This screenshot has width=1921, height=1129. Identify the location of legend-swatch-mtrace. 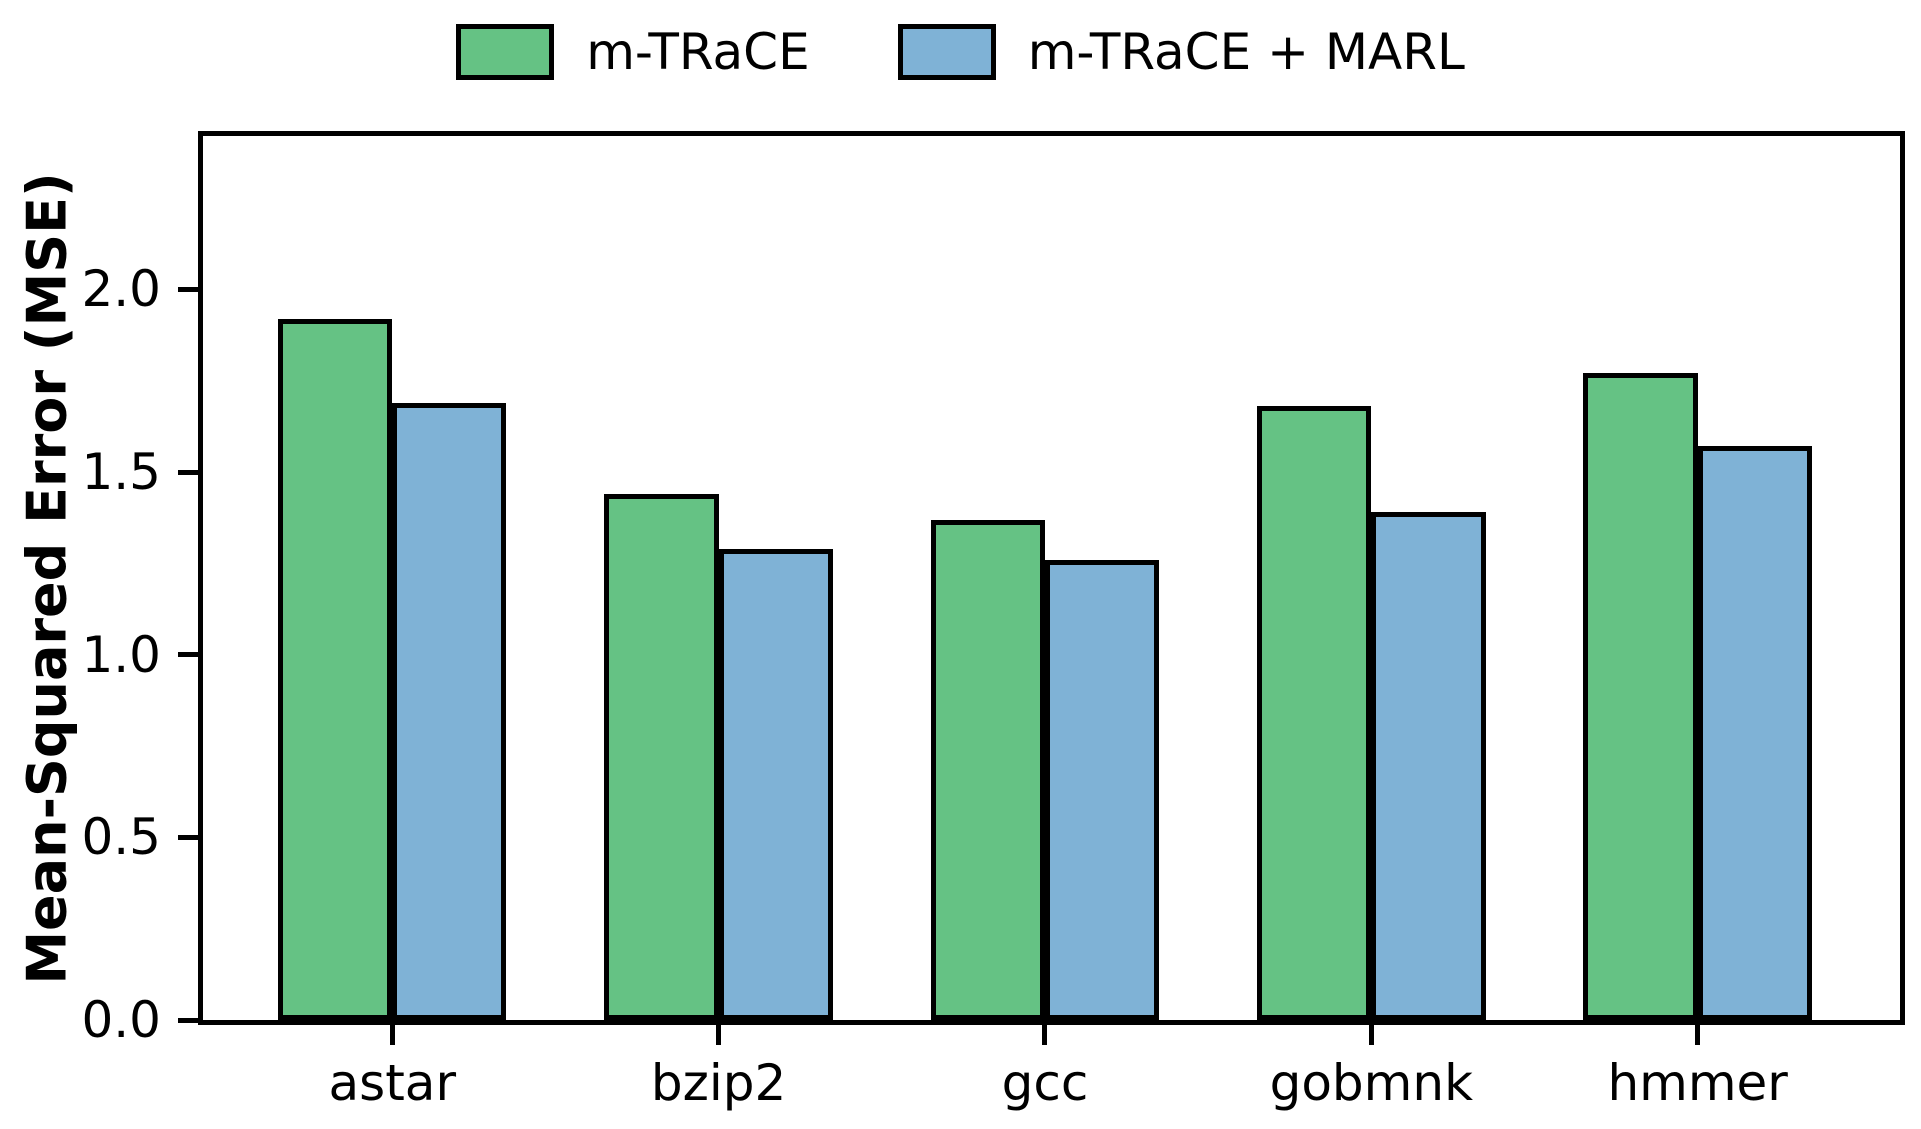
(505, 52).